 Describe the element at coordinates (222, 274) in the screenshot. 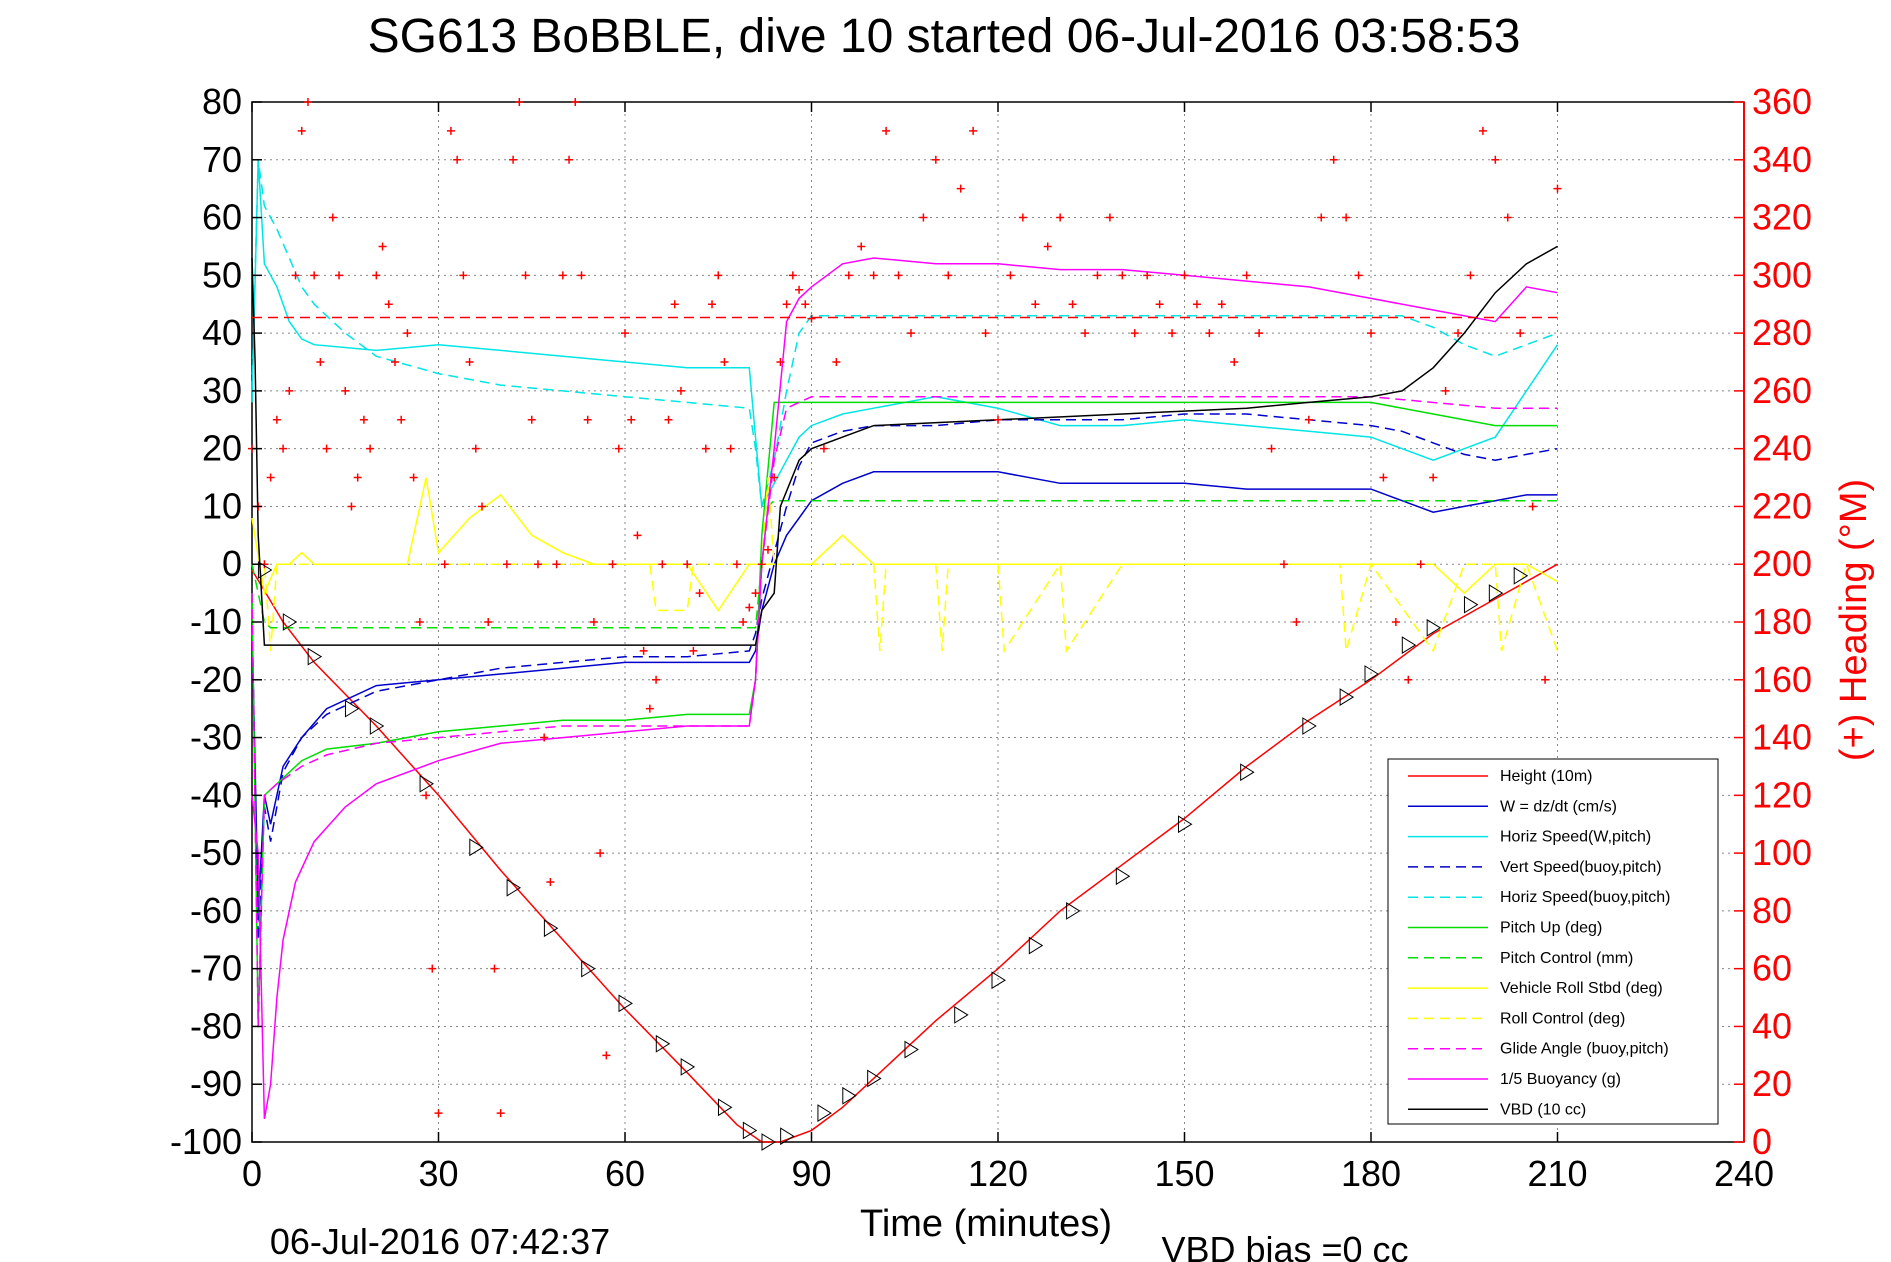

I see `y-tick-label: 50` at that location.